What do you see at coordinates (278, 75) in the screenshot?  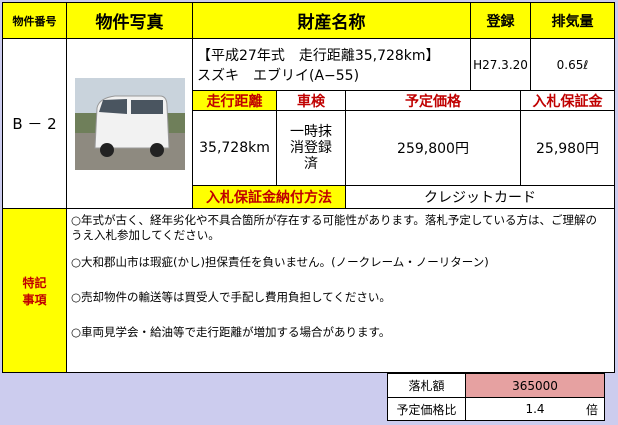 I see `item-model: スズキ エブリイ(A−55)` at bounding box center [278, 75].